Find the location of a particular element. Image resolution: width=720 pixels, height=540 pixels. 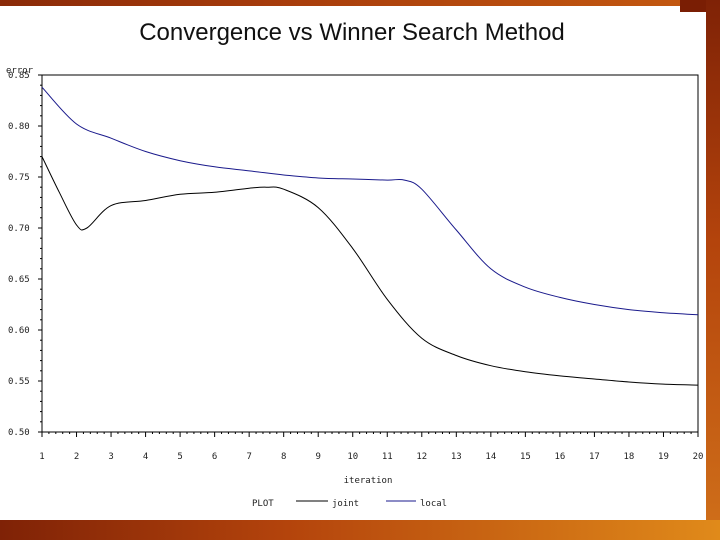

x-tick-label: 11 is located at coordinates (387, 457).